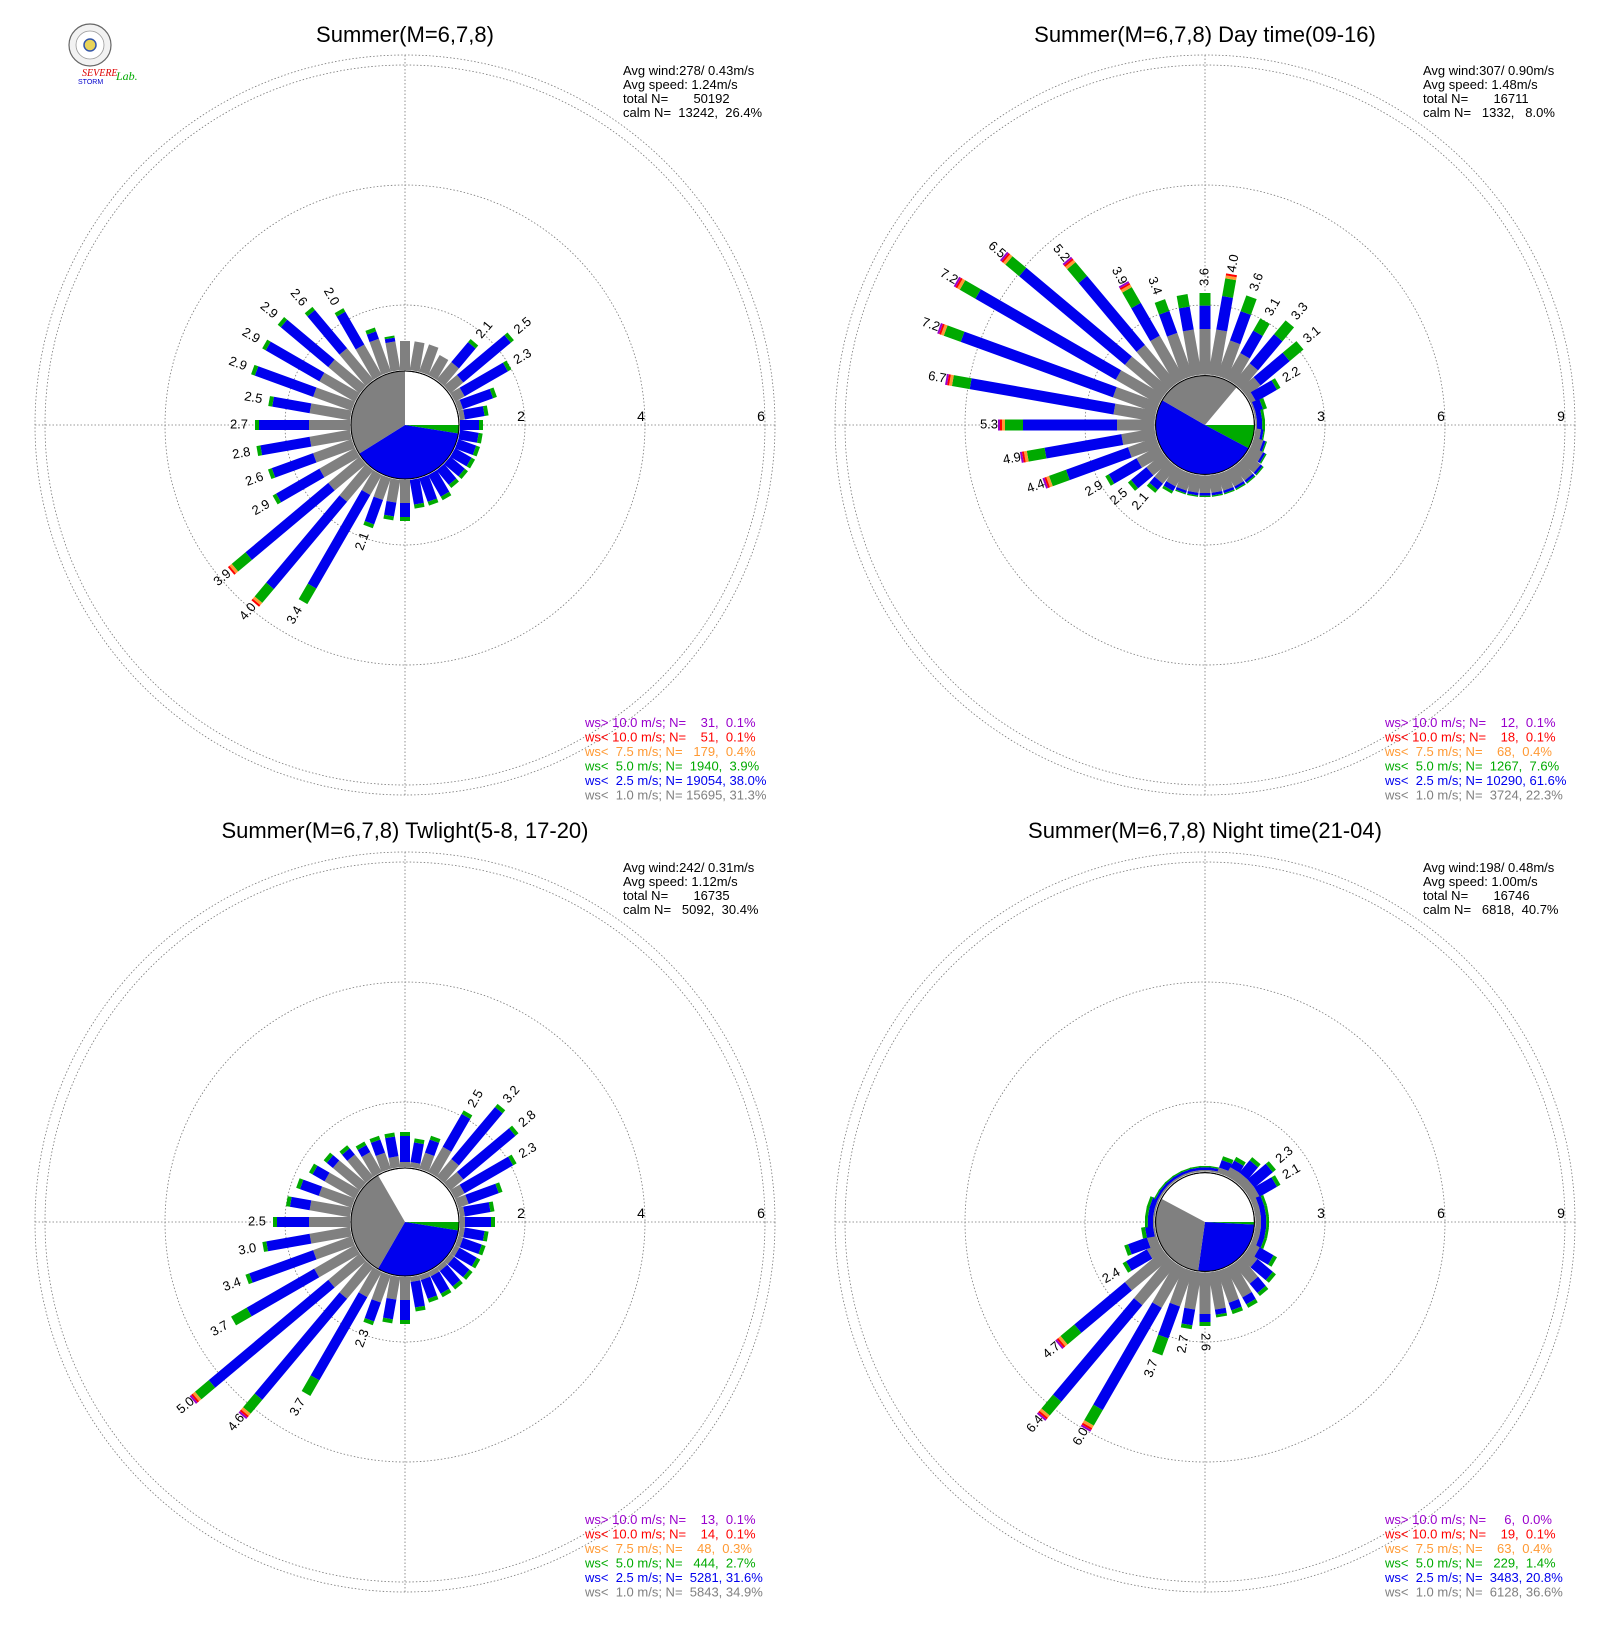  I want to click on spoke-value-label: 2.9, so click(260, 507).